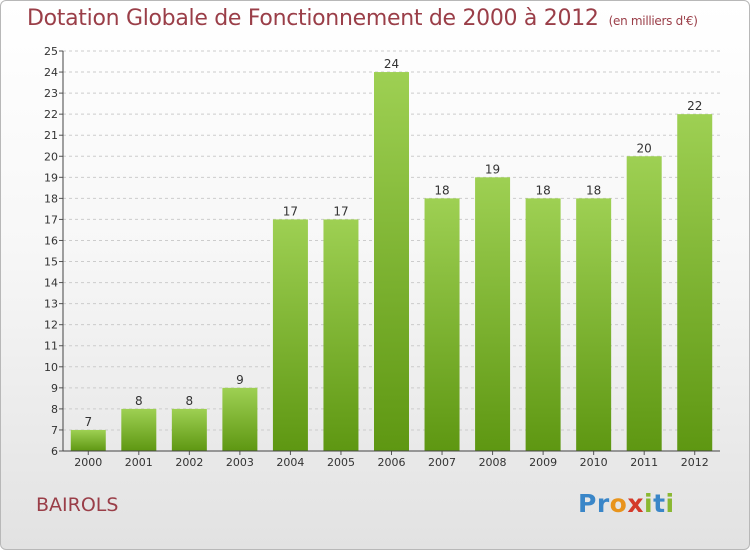 The image size is (750, 550). What do you see at coordinates (51, 156) in the screenshot?
I see `y-tick-label: 20` at bounding box center [51, 156].